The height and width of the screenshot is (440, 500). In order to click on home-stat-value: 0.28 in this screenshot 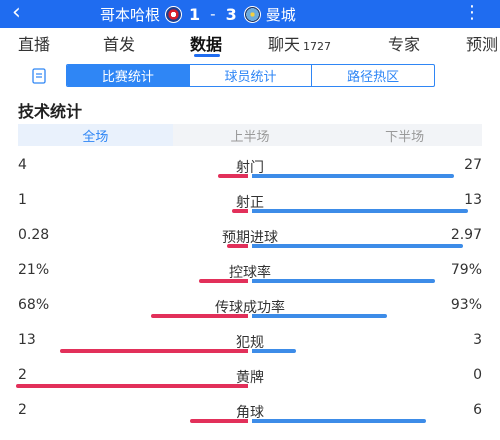, I will do `click(34, 235)`.